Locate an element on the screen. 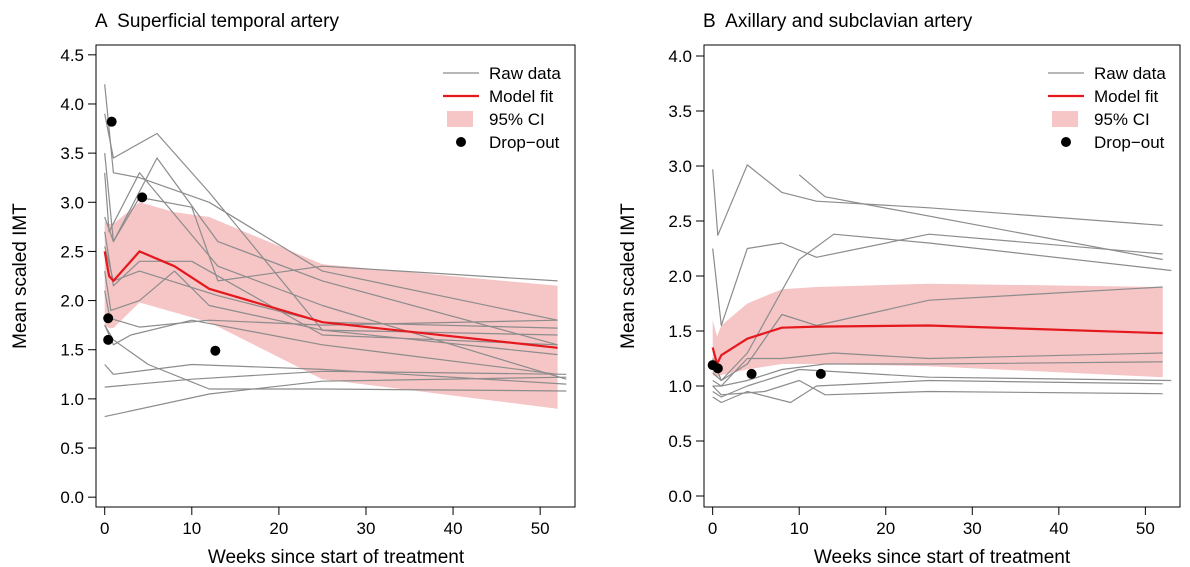  panel-b-x-tick-label: 10 is located at coordinates (799, 528).